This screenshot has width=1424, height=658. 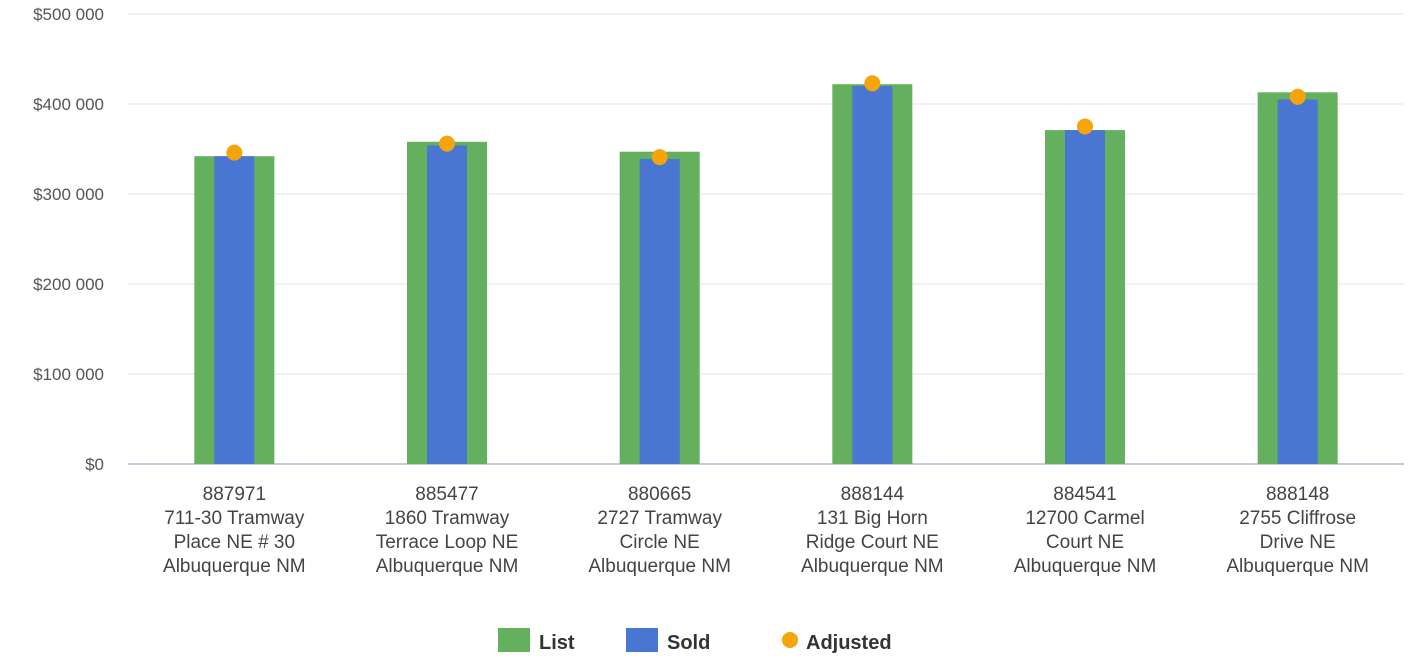 What do you see at coordinates (446, 494) in the screenshot?
I see `x-tick-label-line: 885477` at bounding box center [446, 494].